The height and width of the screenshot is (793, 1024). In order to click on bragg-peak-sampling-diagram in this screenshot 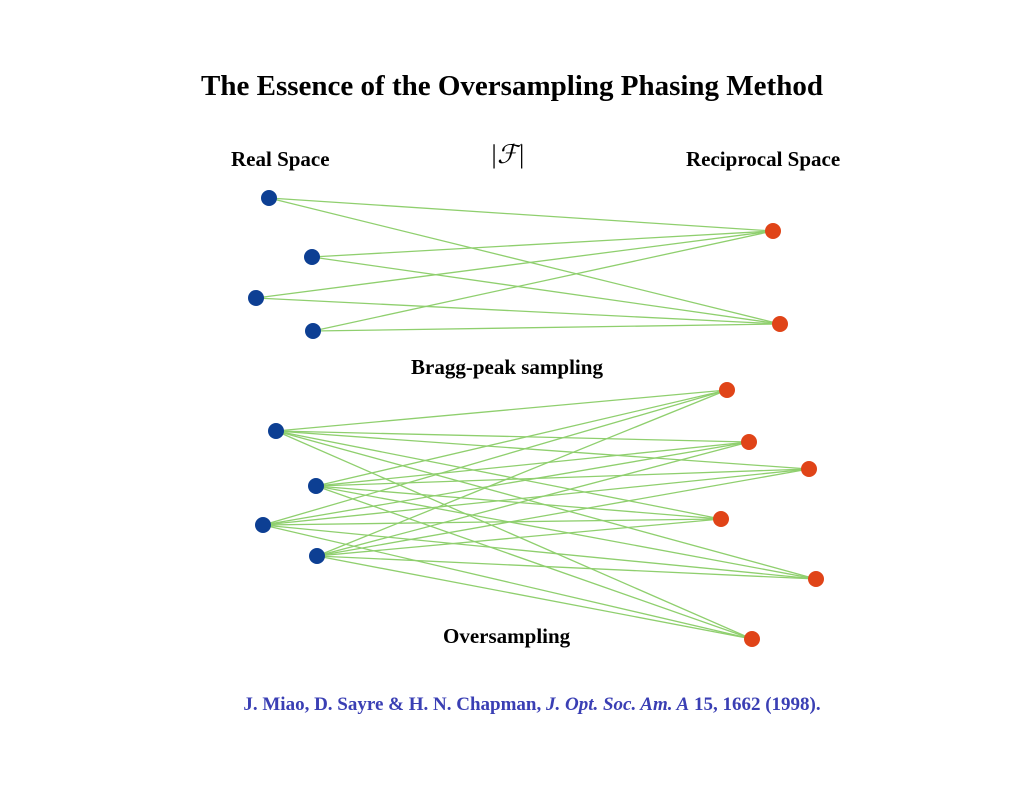, I will do `click(518, 264)`.